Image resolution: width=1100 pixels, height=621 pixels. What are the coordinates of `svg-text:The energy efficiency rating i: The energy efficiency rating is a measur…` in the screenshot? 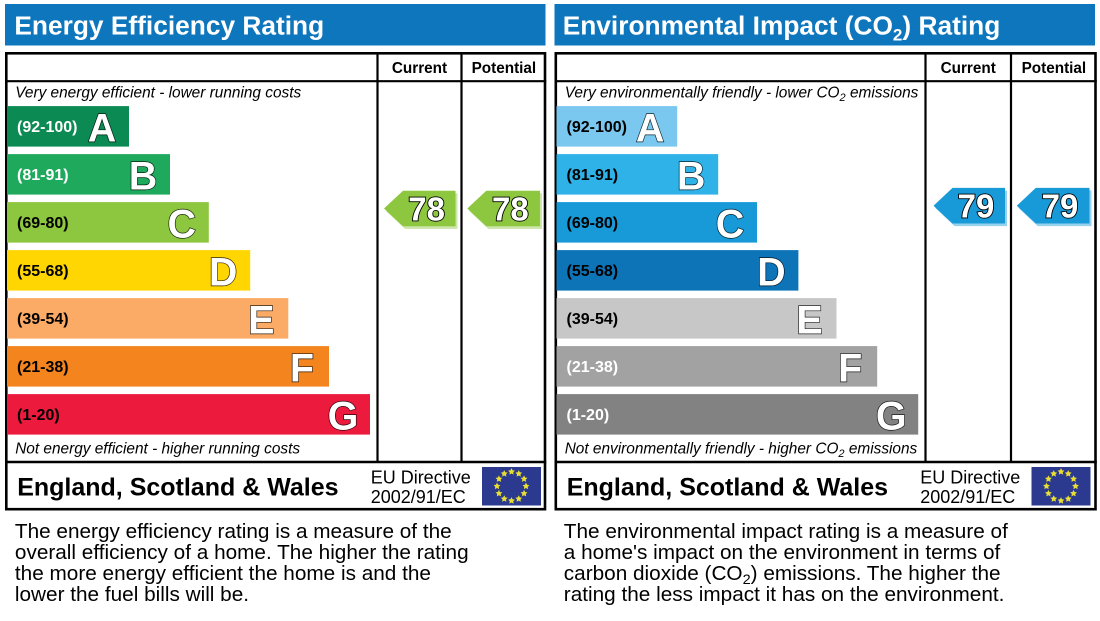 It's located at (233, 532).